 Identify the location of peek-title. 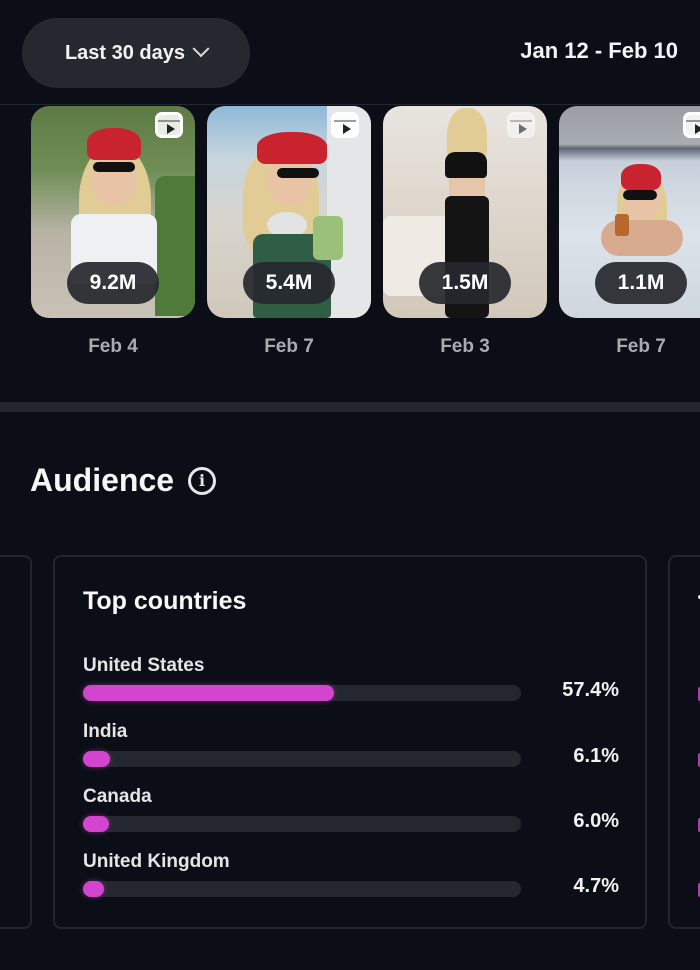
(699, 597).